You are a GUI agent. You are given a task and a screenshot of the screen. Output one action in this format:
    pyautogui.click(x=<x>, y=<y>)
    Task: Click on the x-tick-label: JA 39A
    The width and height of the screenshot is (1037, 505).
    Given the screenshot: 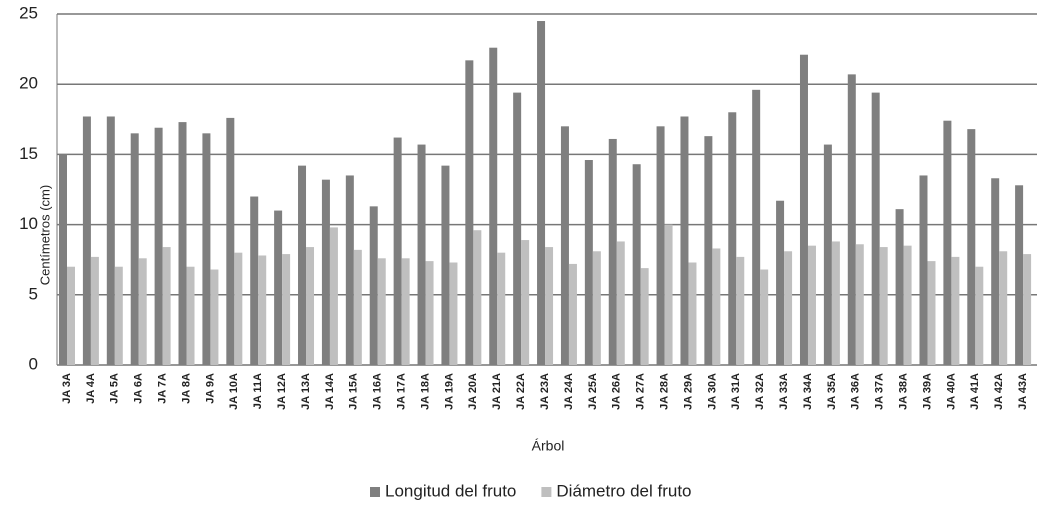 What is the action you would take?
    pyautogui.click(x=927, y=391)
    